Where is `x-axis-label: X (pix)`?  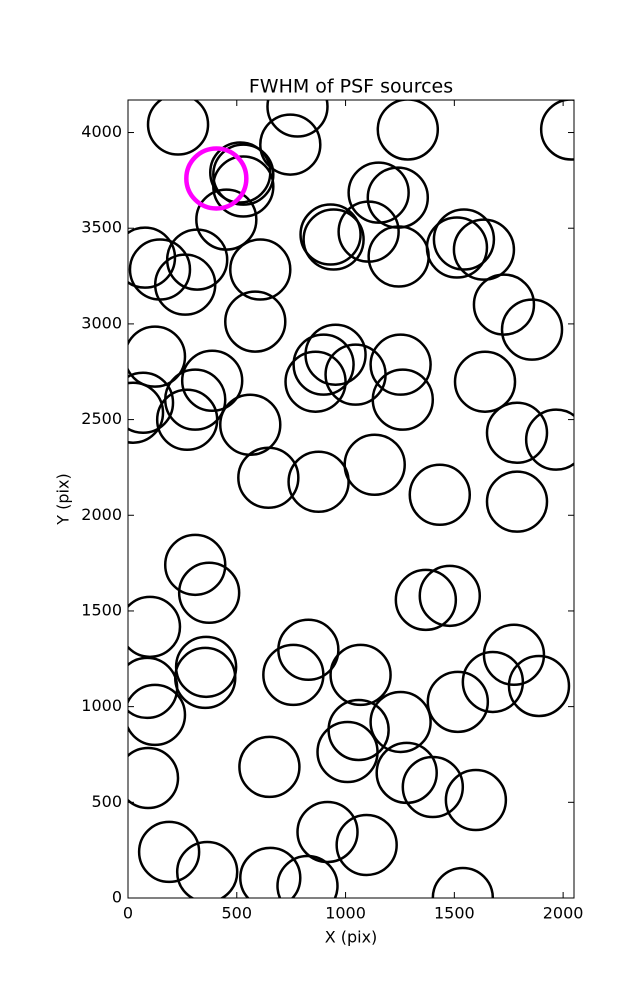
x-axis-label: X (pix) is located at coordinates (351, 937).